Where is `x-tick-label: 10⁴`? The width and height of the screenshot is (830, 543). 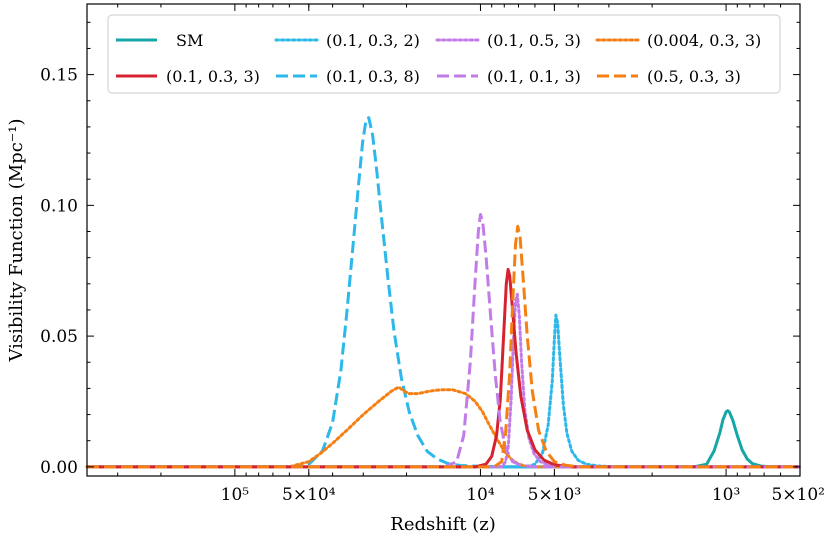 x-tick-label: 10⁴ is located at coordinates (480, 495).